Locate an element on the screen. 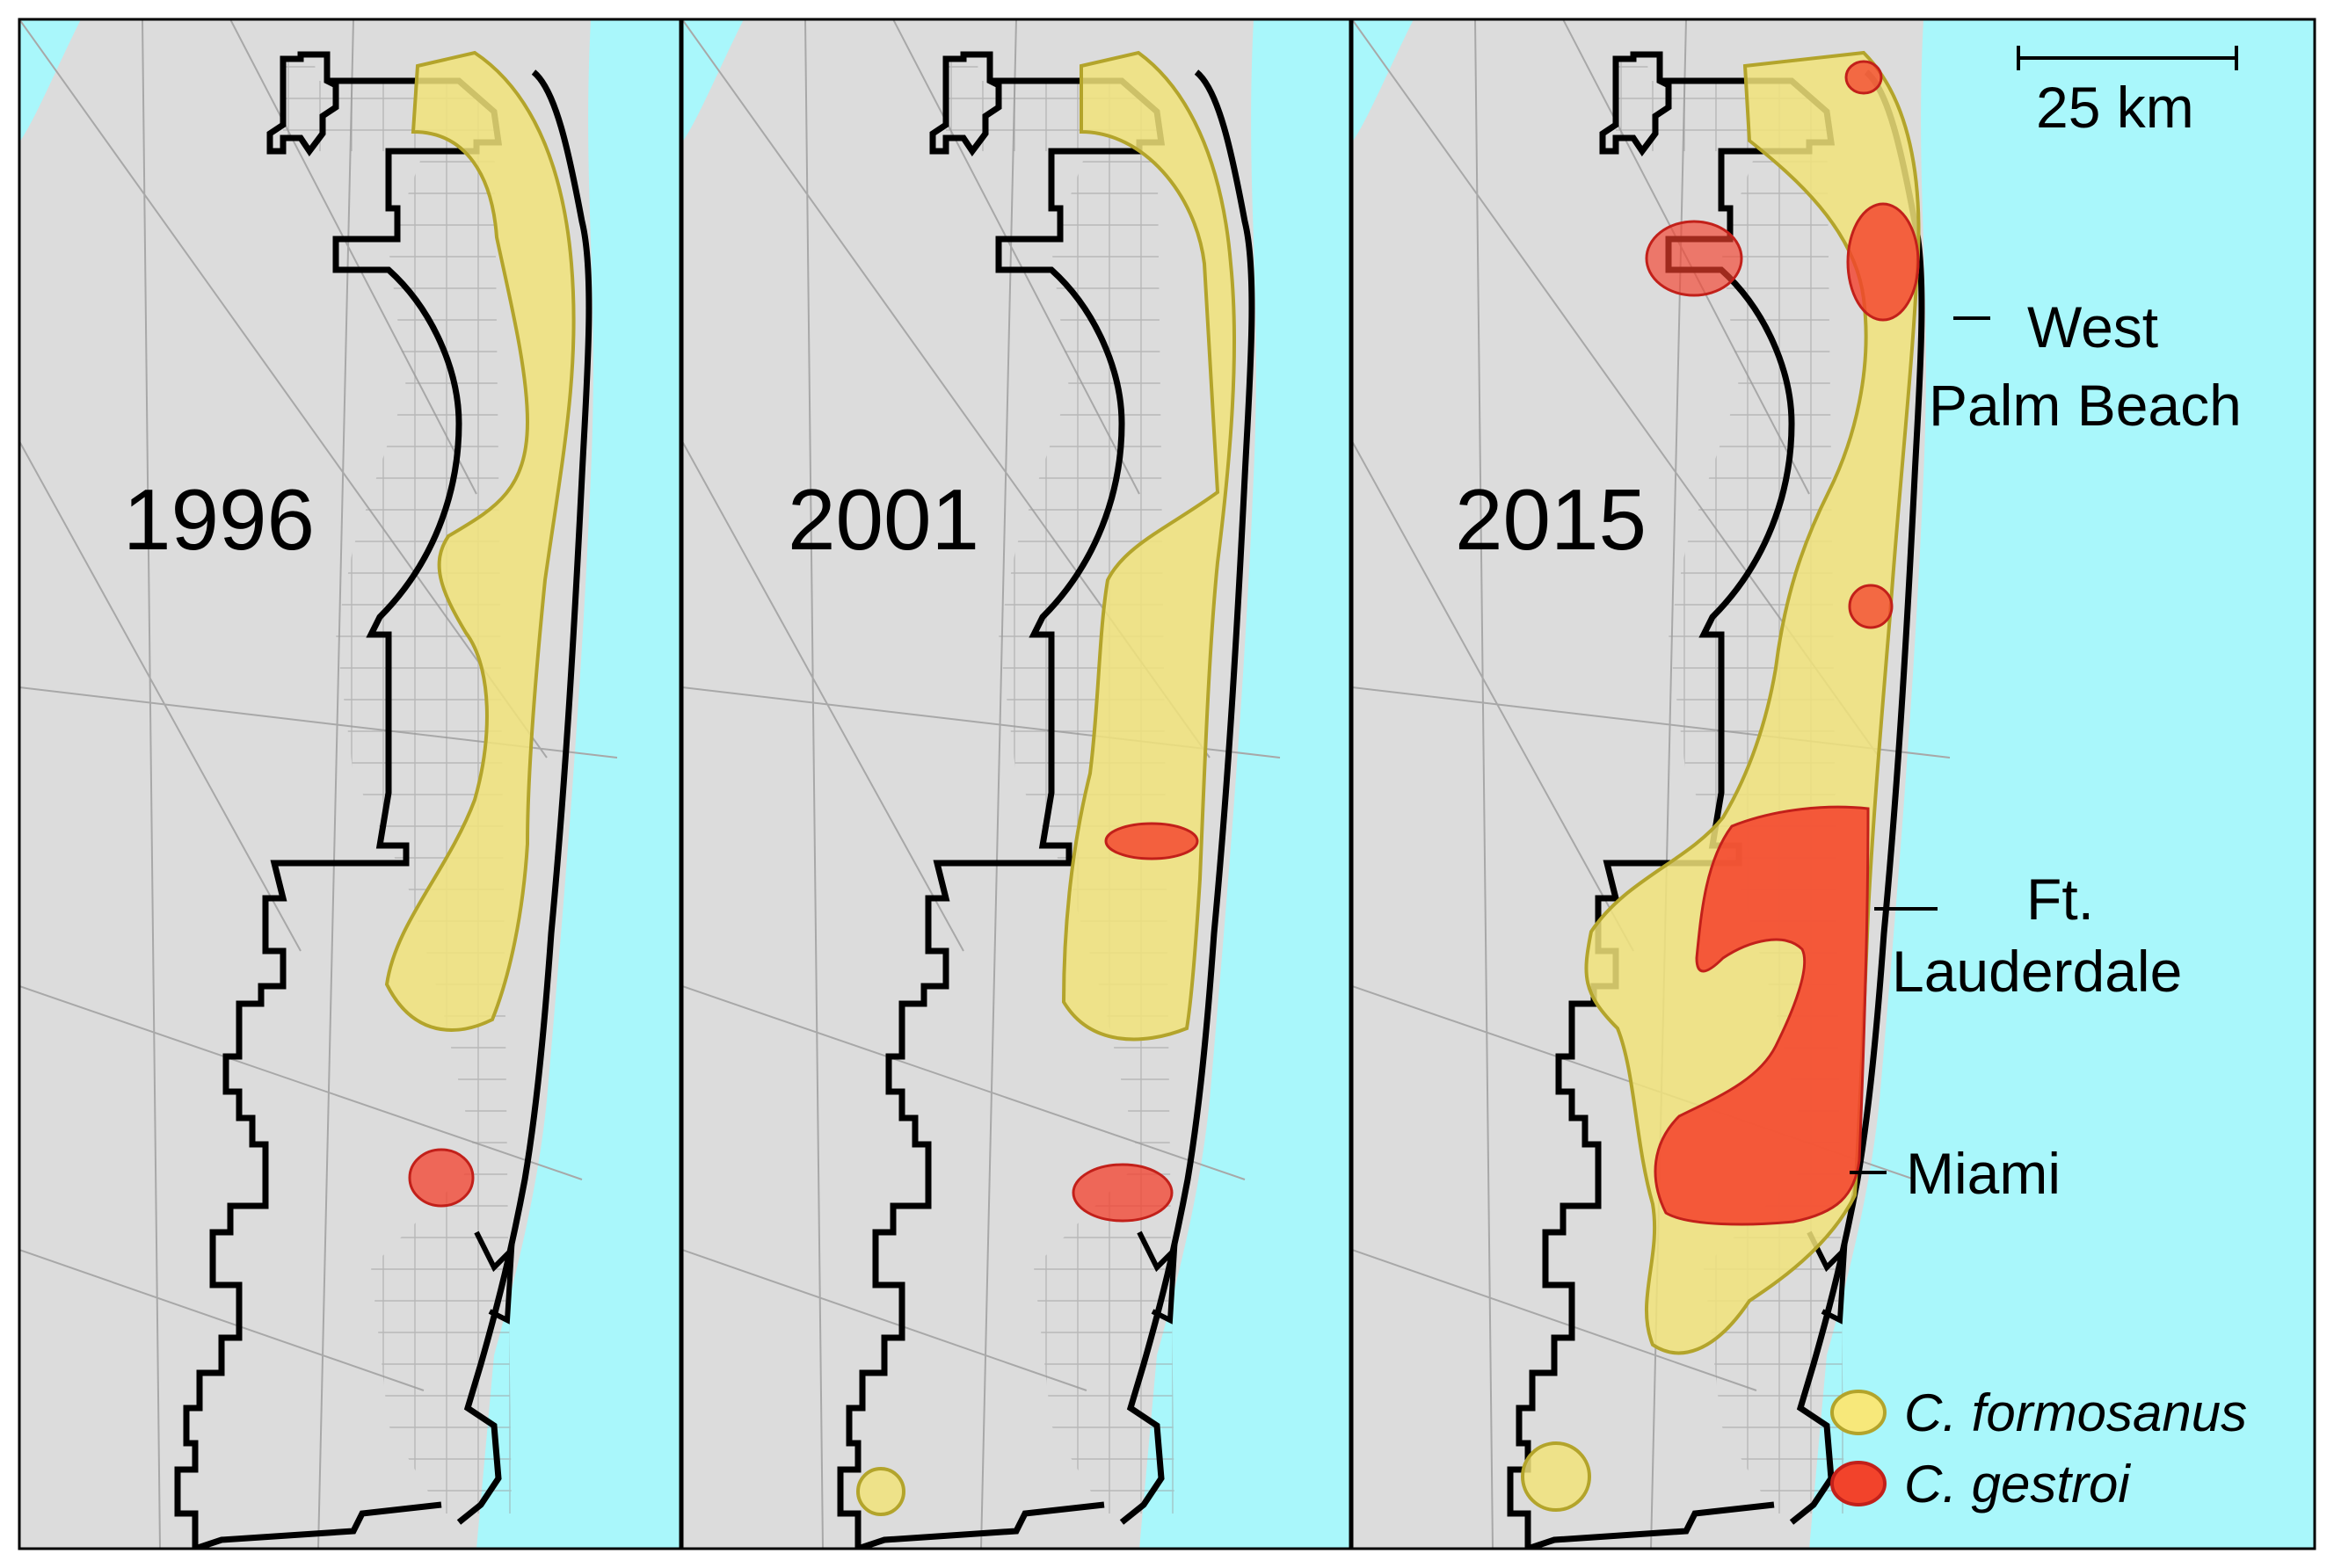  scale-bar: 25 km is located at coordinates (2127, 93).